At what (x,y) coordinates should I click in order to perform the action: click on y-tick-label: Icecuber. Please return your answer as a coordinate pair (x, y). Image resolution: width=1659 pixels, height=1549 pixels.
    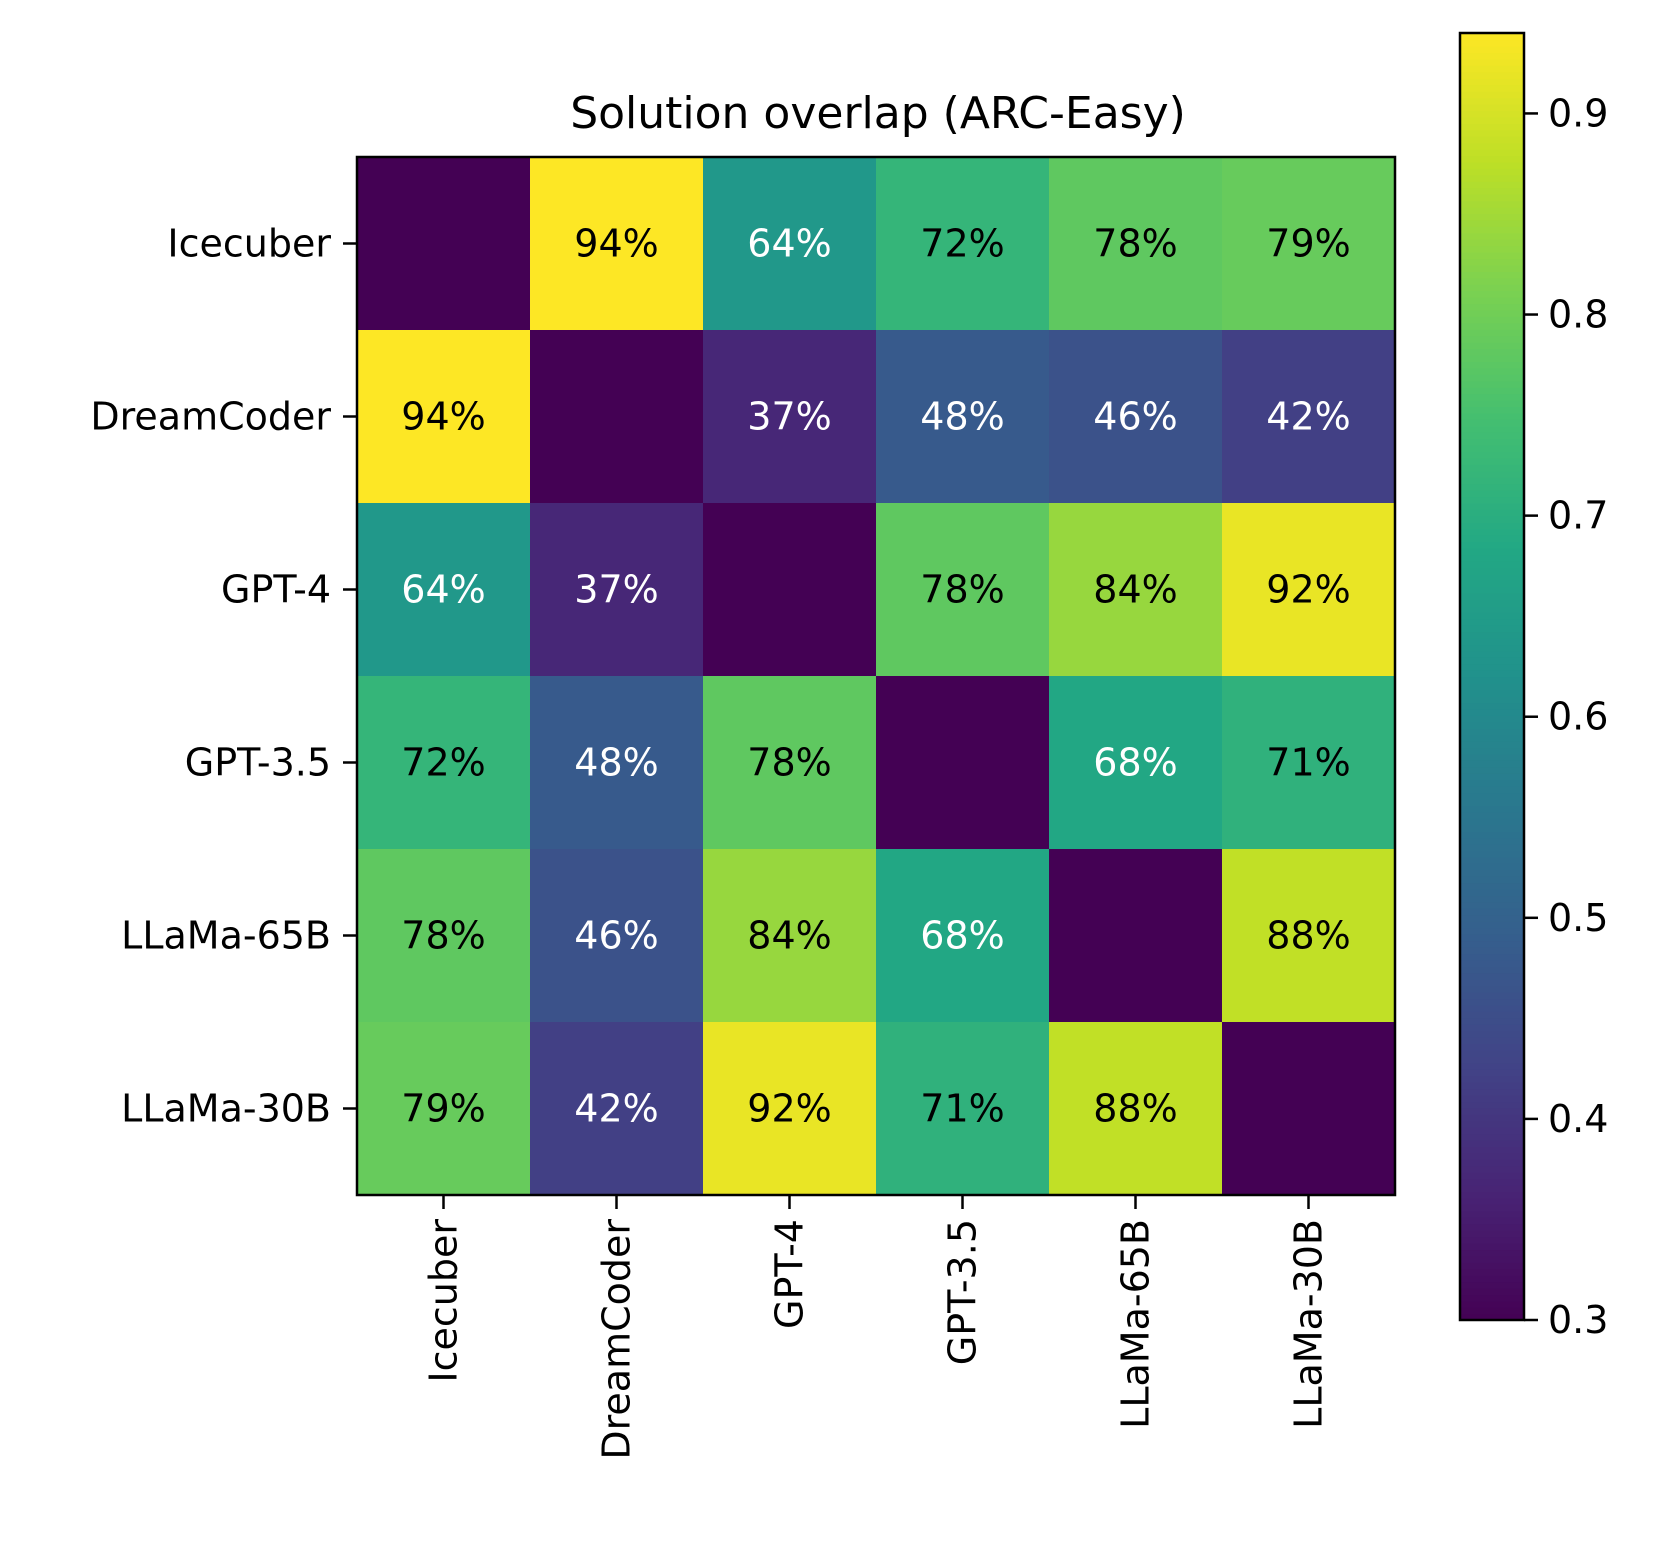
    Looking at the image, I should click on (249, 244).